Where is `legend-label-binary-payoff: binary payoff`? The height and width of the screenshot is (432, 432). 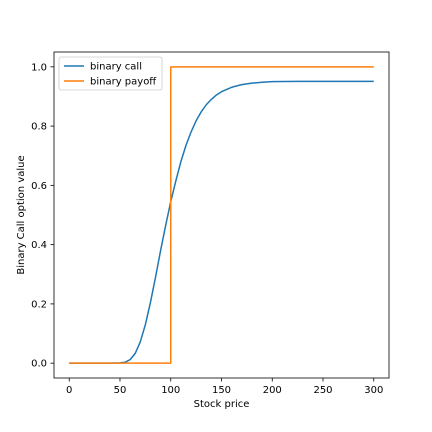
legend-label-binary-payoff: binary payoff is located at coordinates (123, 82).